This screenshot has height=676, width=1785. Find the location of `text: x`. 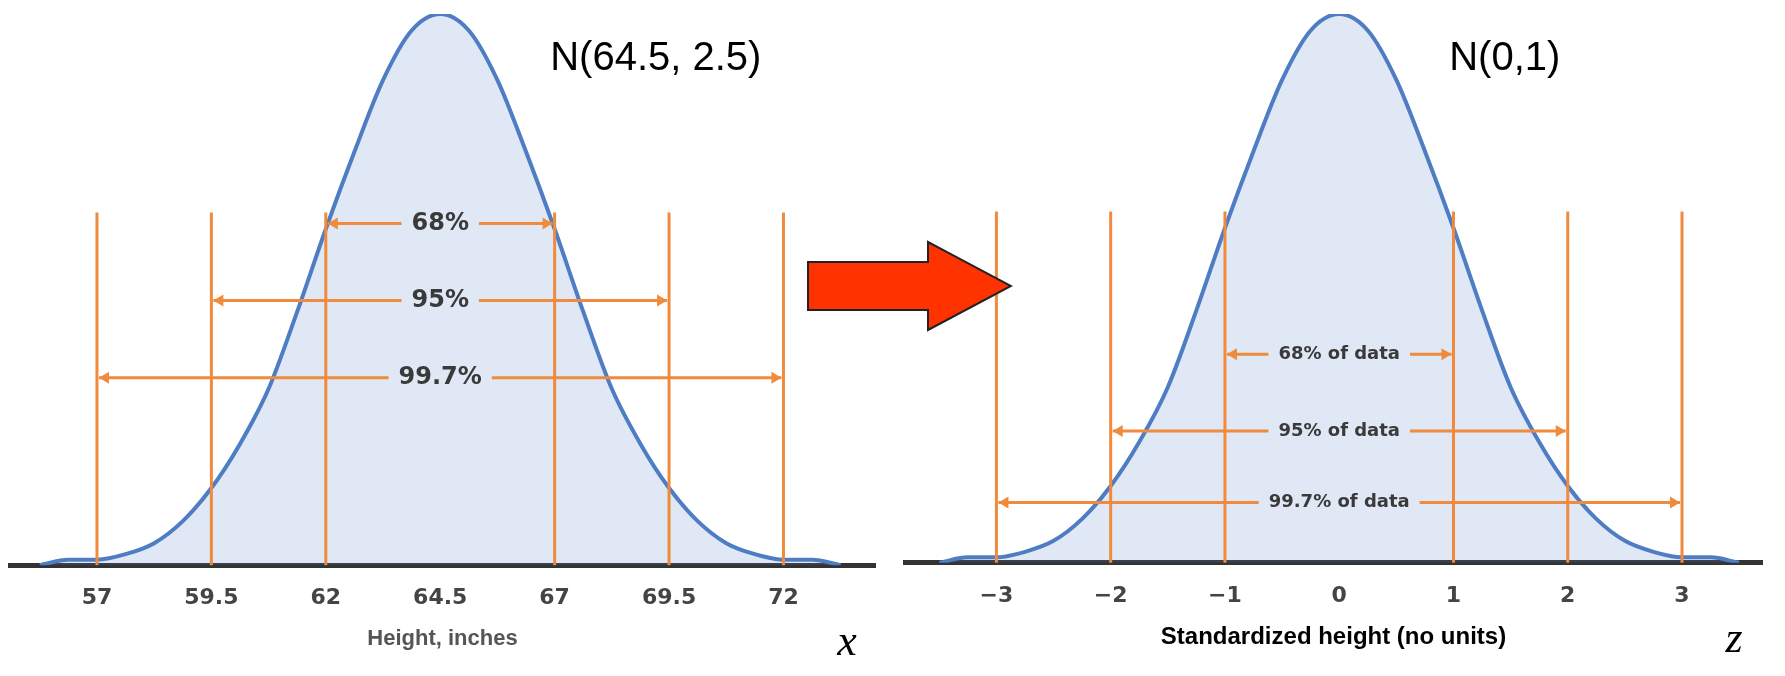

text: x is located at coordinates (847, 640).